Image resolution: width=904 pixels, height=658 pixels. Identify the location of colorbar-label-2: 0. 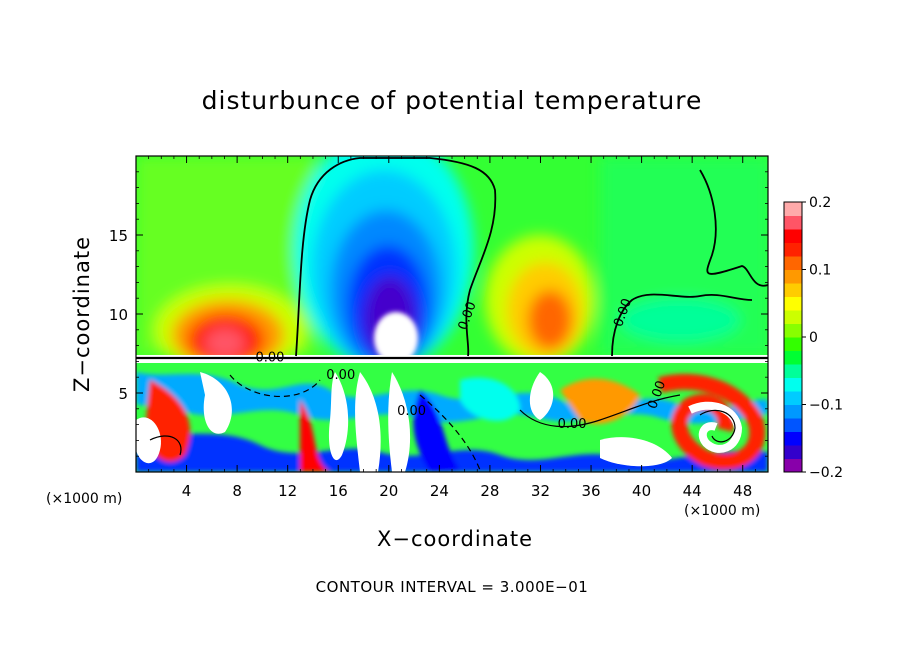
(813, 338).